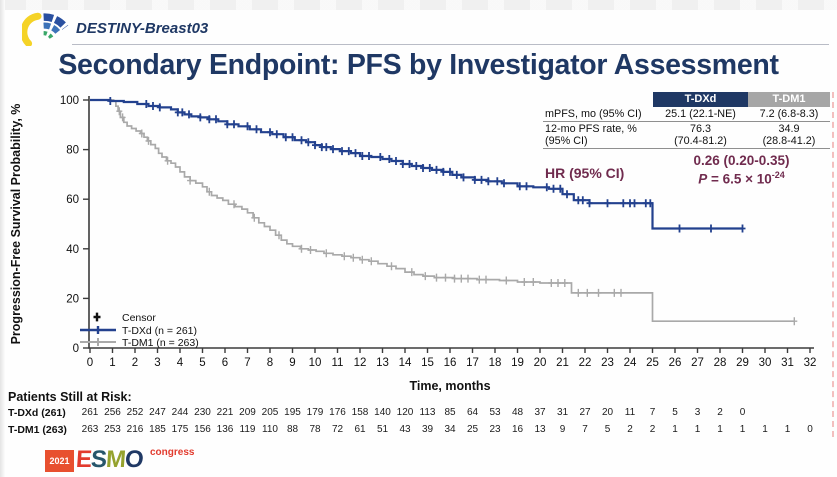 This screenshot has width=837, height=477. Describe the element at coordinates (202, 429) in the screenshot. I see `at-risk-value: 156` at that location.